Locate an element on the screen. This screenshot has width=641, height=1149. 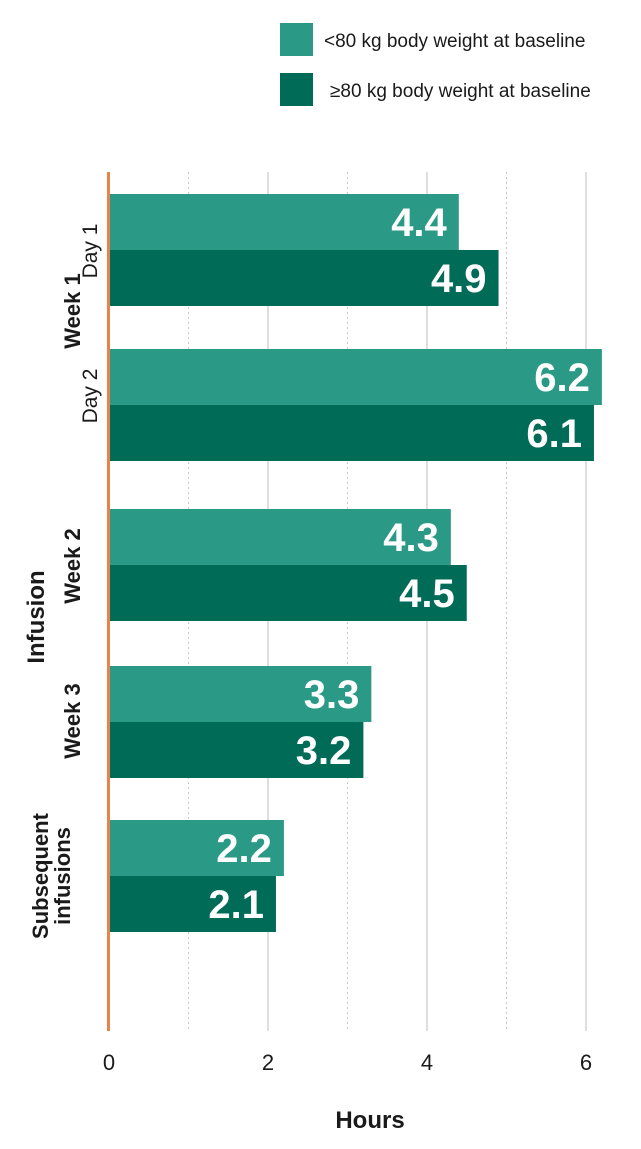
bar-value-label: 3.2 is located at coordinates (324, 751).